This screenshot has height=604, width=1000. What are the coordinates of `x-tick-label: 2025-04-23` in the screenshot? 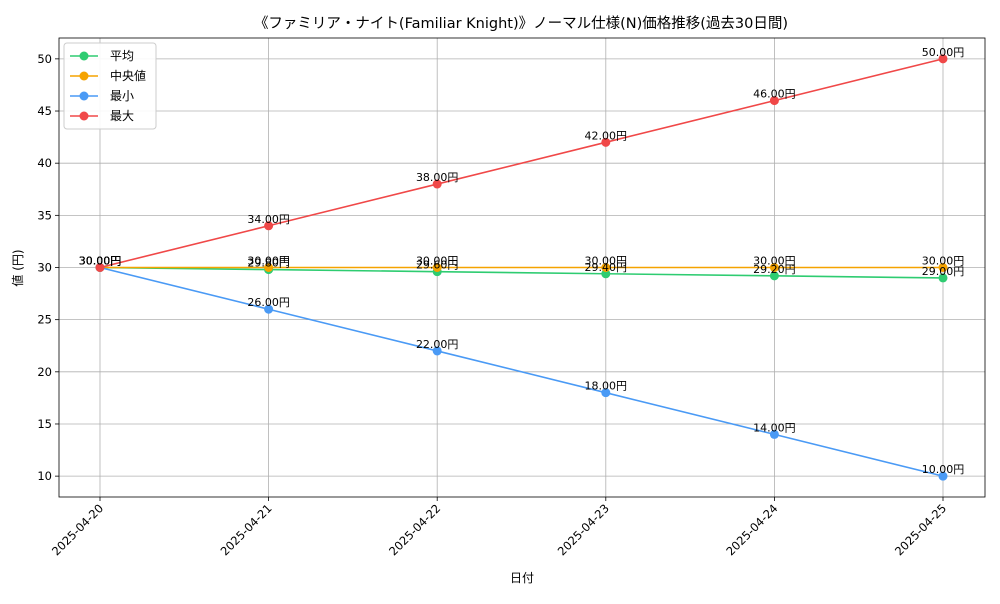 It's located at (583, 529).